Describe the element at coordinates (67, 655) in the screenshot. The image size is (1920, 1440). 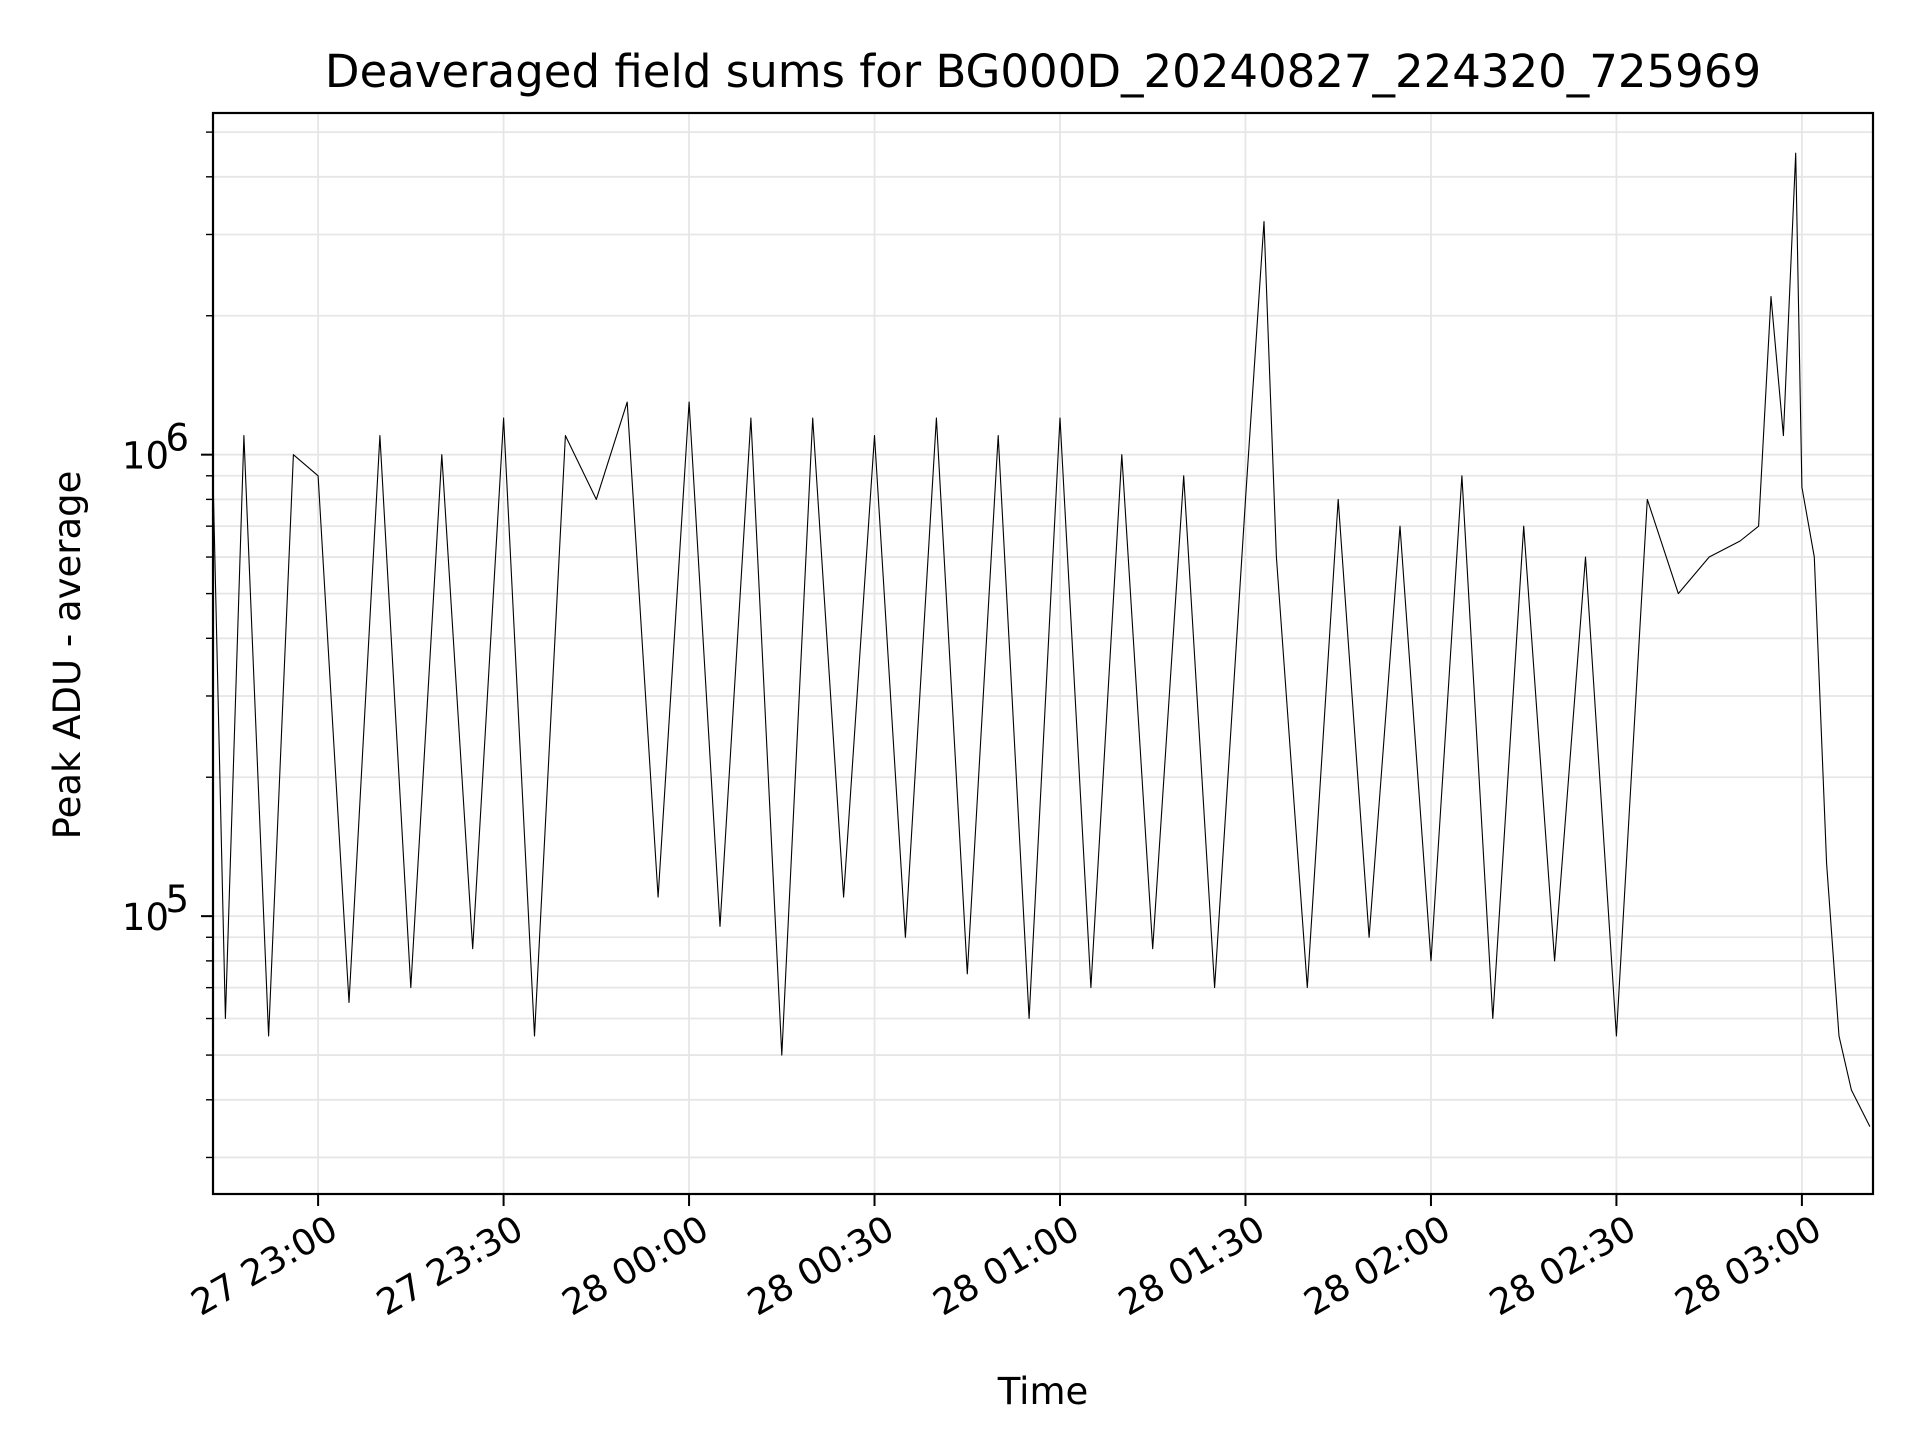
I see `y-axis-label: Peak ADU - average` at that location.